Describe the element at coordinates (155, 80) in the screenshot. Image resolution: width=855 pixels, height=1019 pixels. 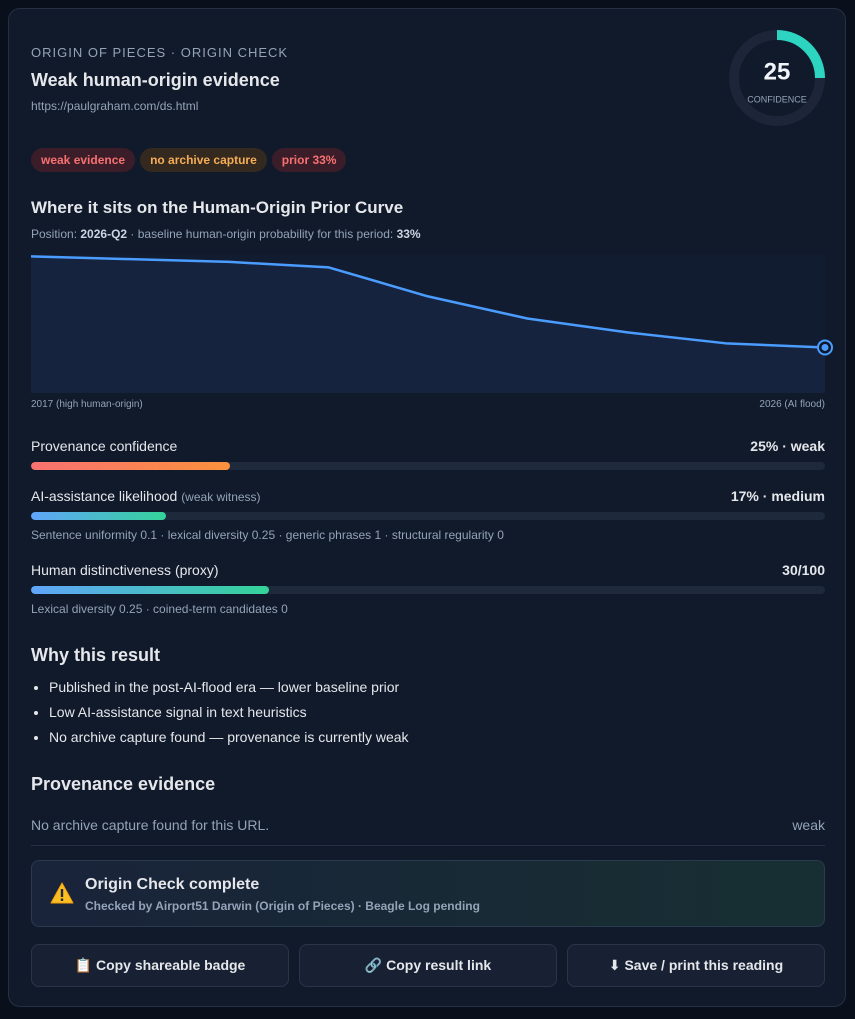
I see `title: Weak human-origin evidence` at that location.